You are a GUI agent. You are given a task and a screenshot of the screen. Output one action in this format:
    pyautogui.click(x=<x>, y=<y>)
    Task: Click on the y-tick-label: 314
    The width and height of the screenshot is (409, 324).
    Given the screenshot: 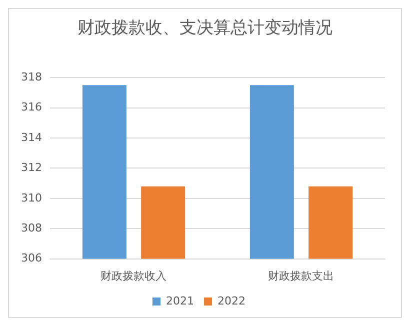 What is the action you would take?
    pyautogui.click(x=31, y=137)
    